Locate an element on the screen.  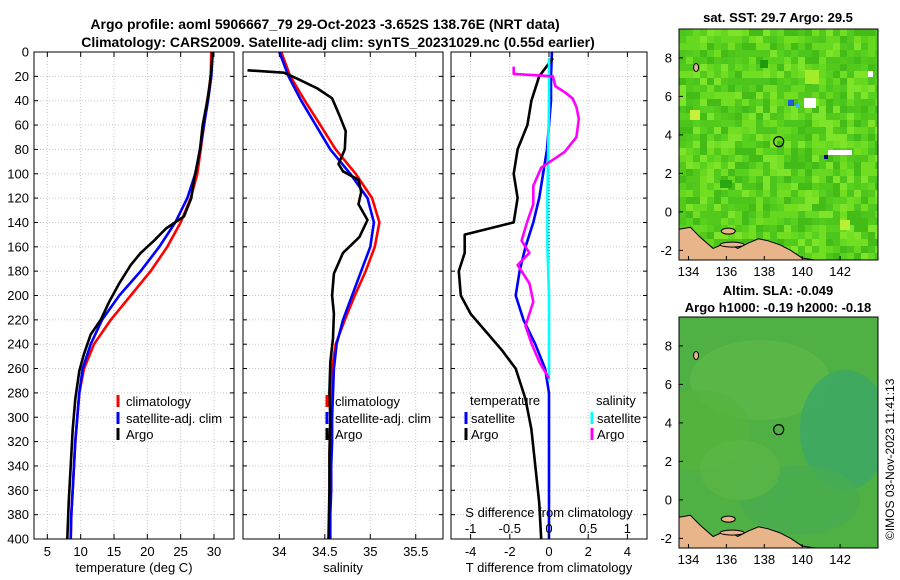
ytick-label: 200 is located at coordinates (18, 295).